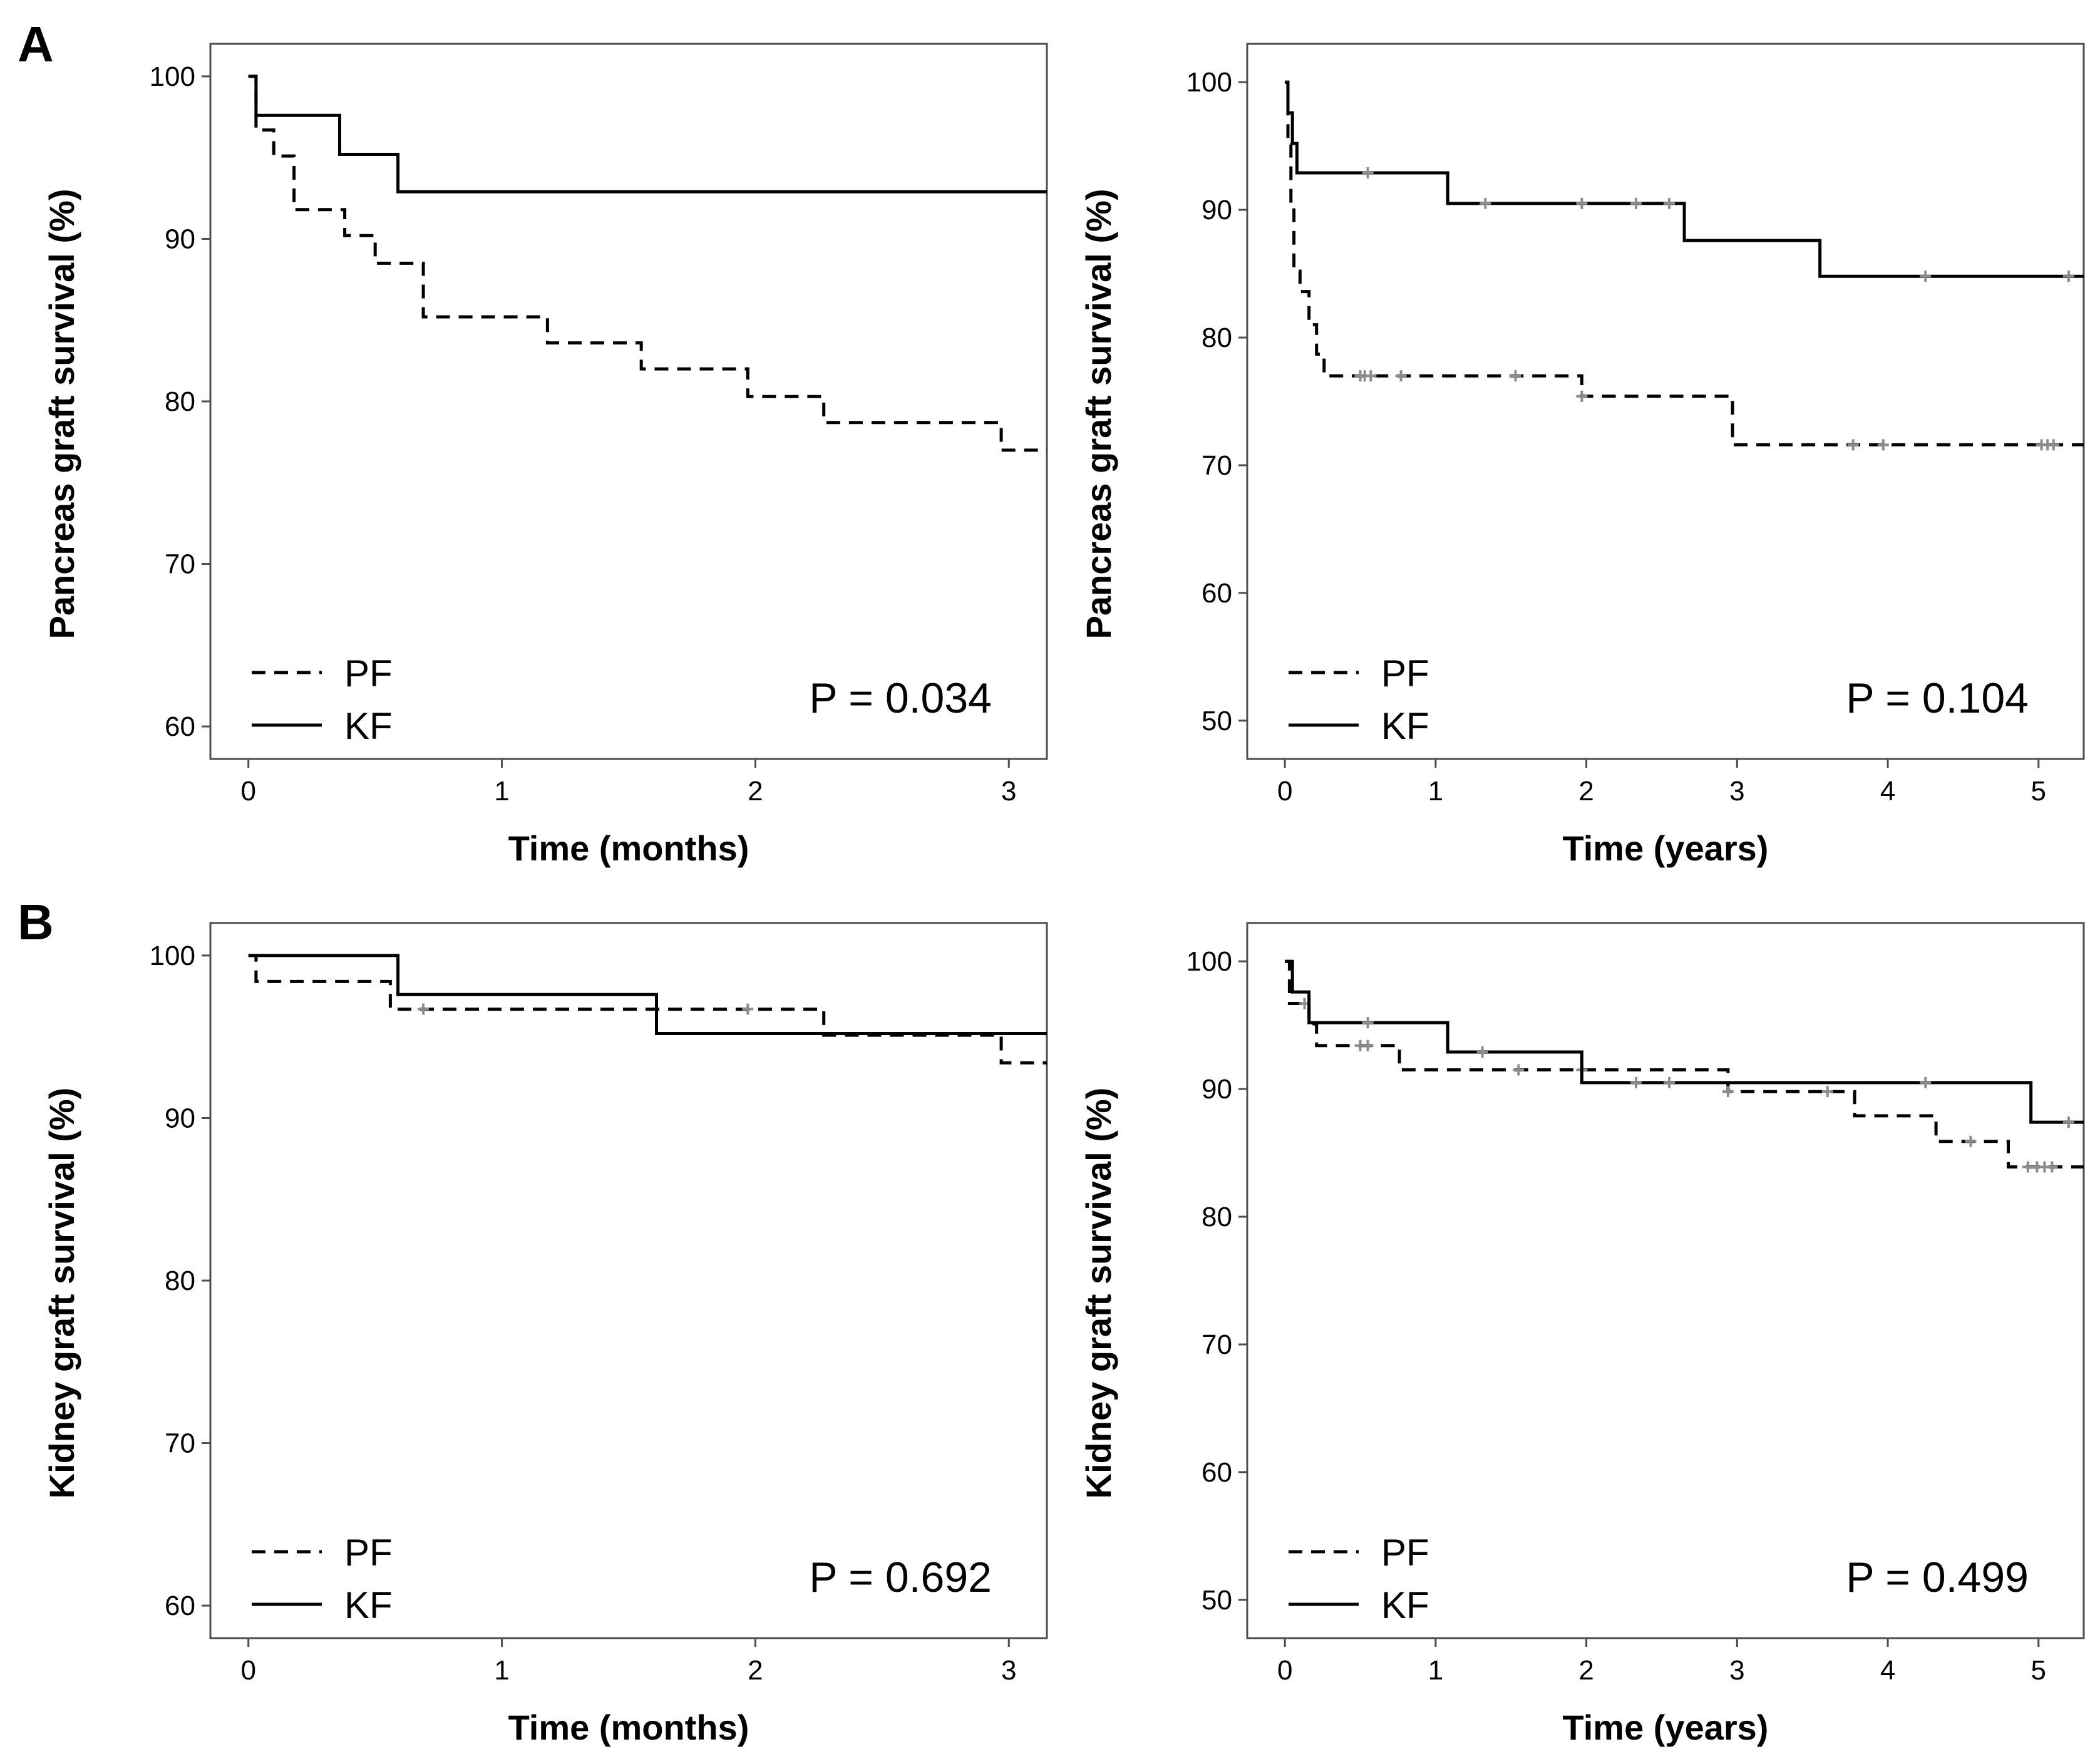 This screenshot has width=2100, height=1764. What do you see at coordinates (36, 922) in the screenshot?
I see `panel-label-b: B` at bounding box center [36, 922].